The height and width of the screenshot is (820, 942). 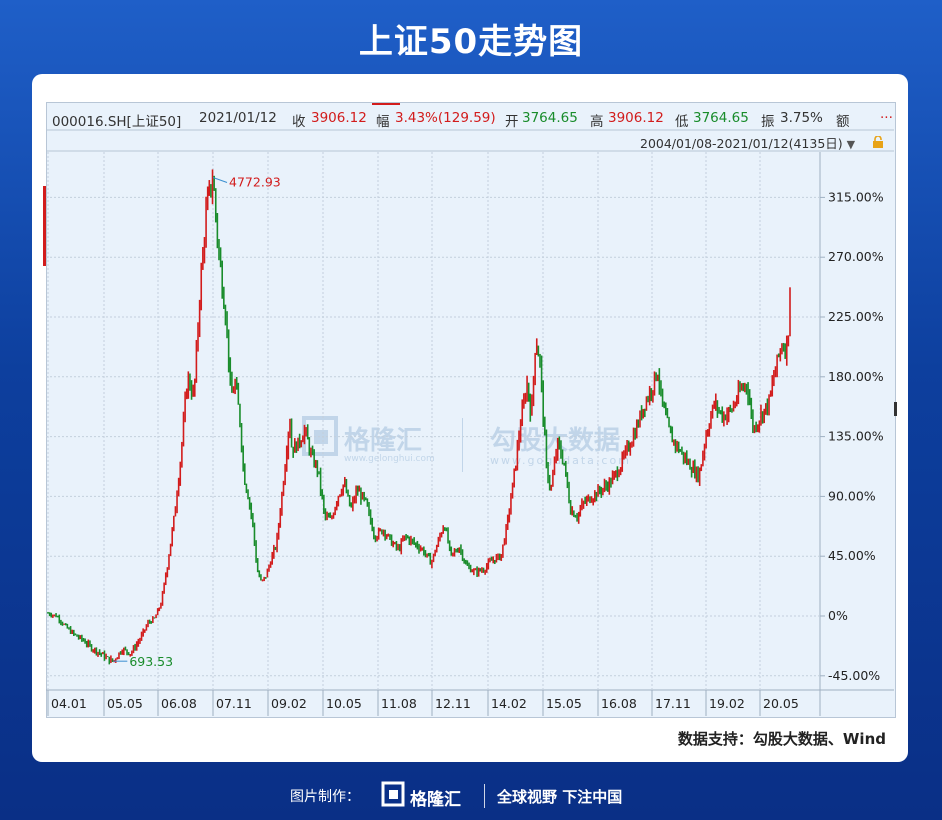 I want to click on lock-icon, so click(x=878, y=142).